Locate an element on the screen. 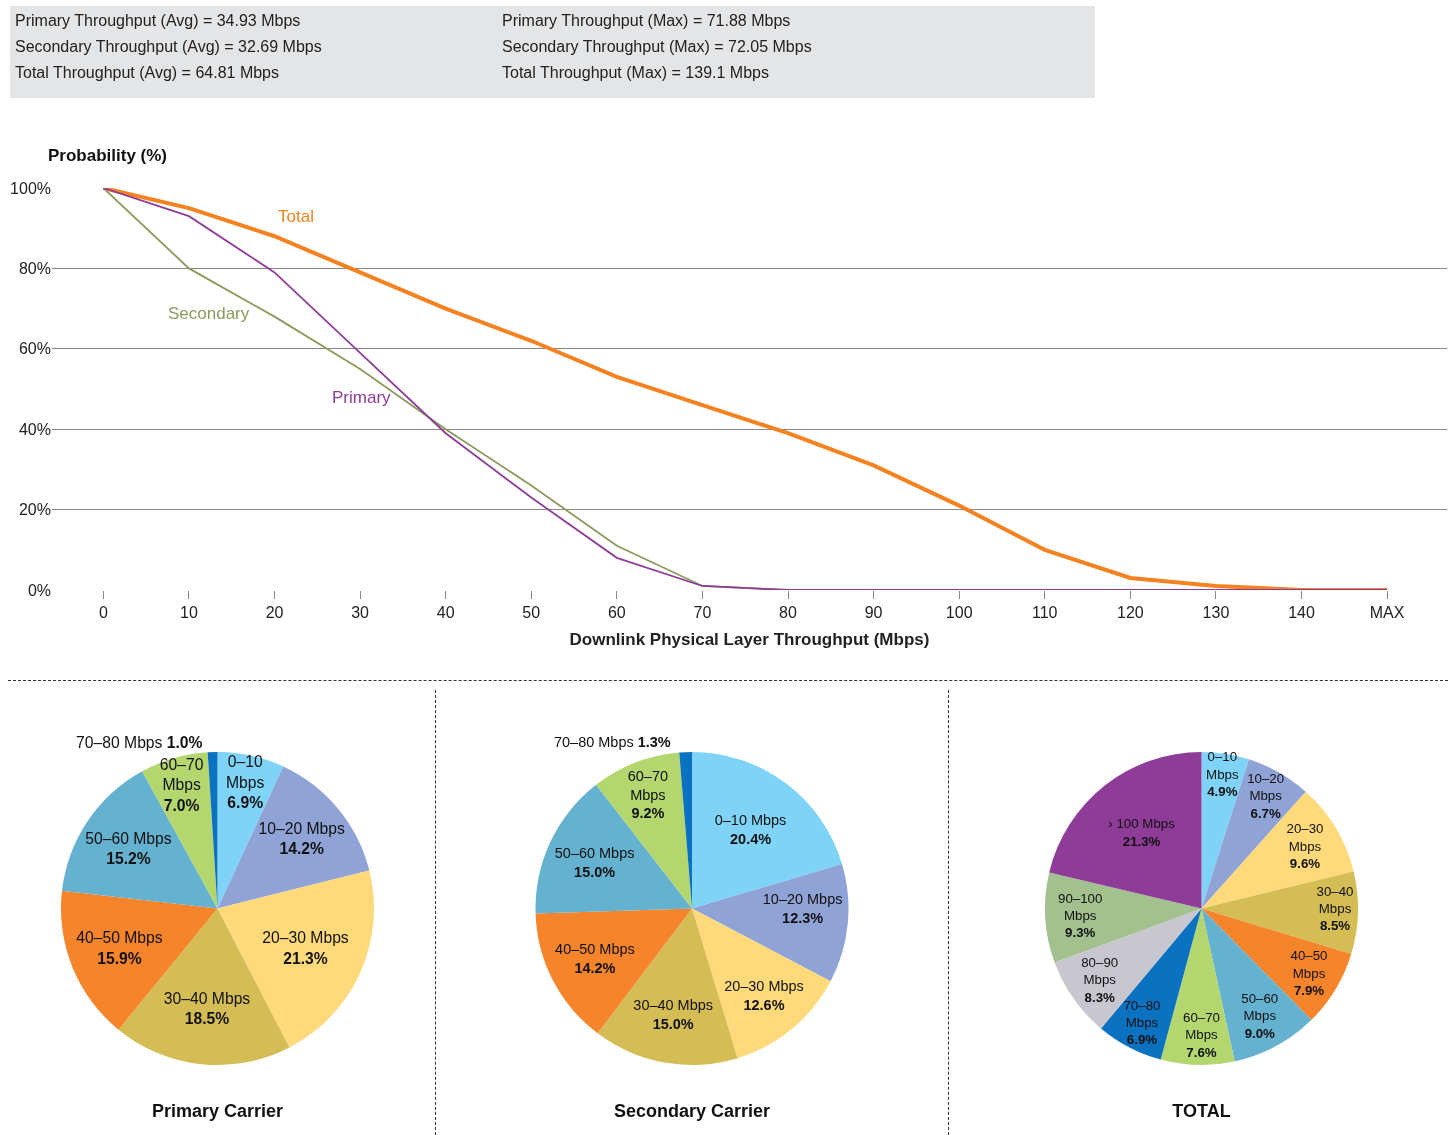 This screenshot has width=1453, height=1135. data-label: 7.0% is located at coordinates (181, 805).